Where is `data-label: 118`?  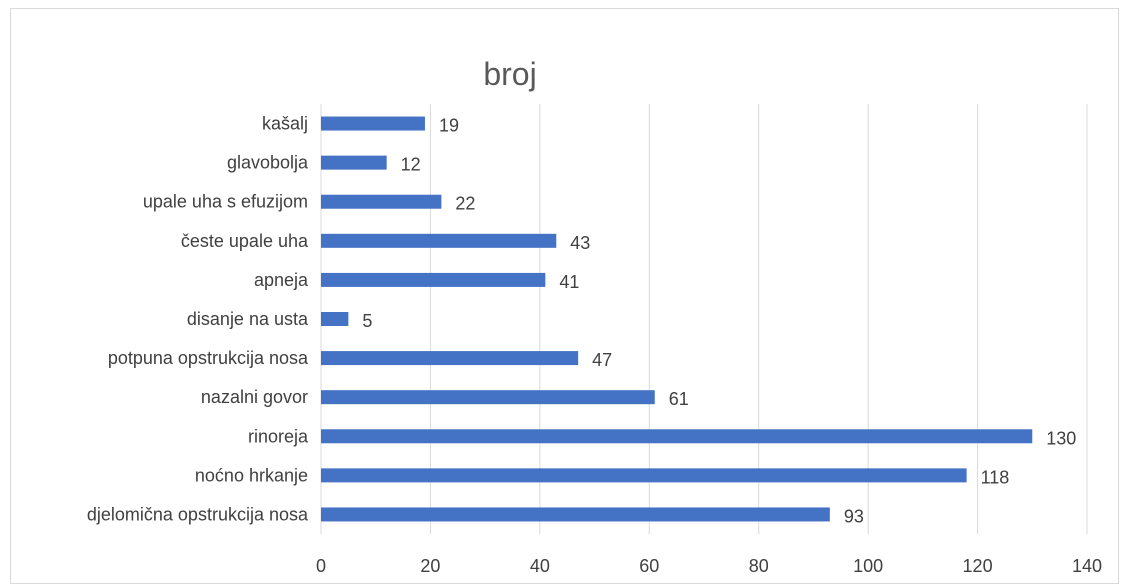 data-label: 118 is located at coordinates (995, 477).